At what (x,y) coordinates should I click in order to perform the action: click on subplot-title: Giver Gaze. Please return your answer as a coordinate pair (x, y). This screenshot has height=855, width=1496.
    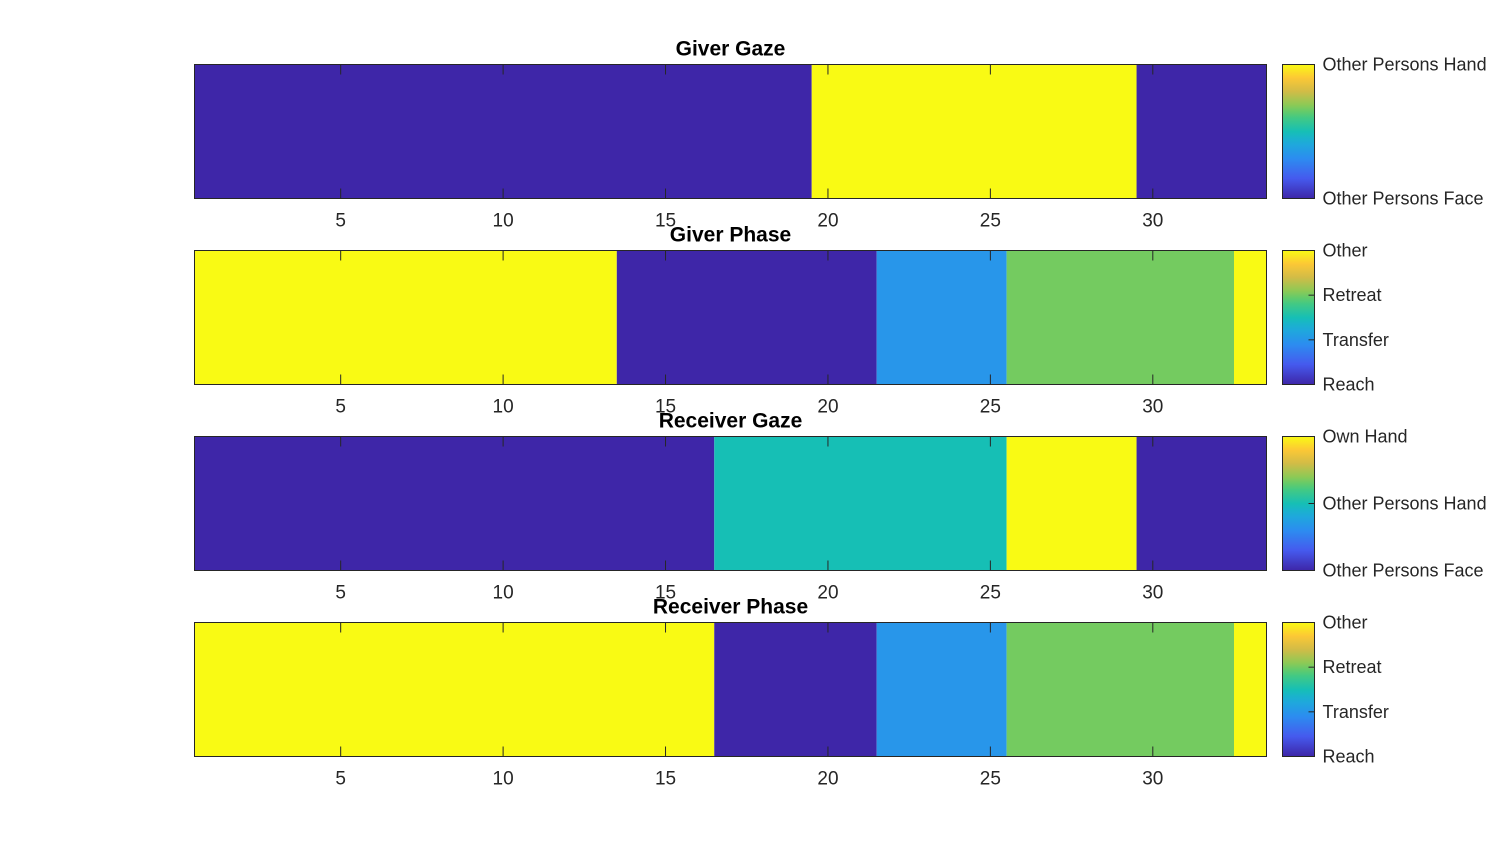
    Looking at the image, I should click on (731, 49).